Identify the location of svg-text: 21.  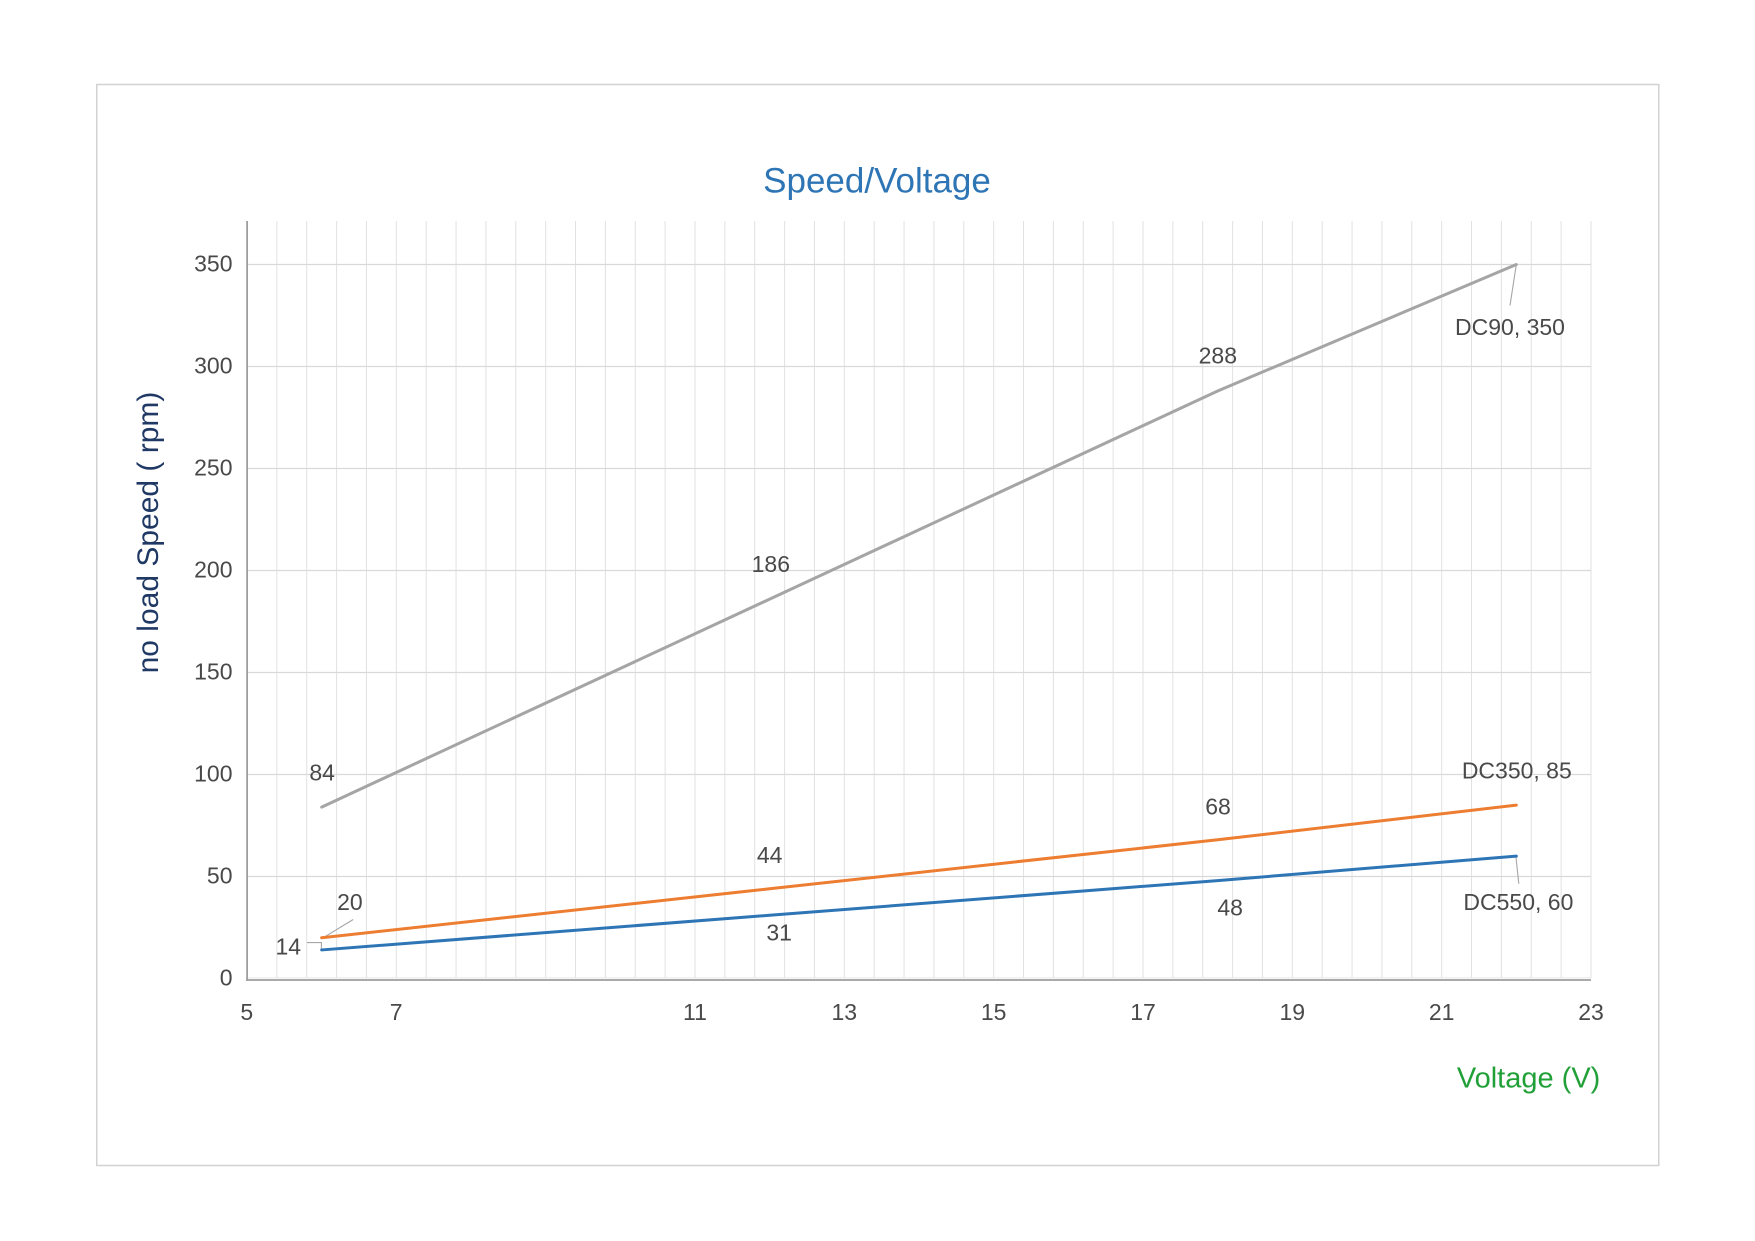
(1442, 1012).